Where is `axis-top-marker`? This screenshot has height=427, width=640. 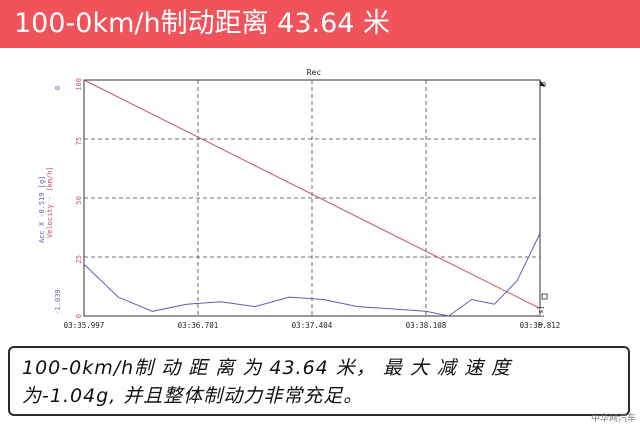 axis-top-marker is located at coordinates (542, 83).